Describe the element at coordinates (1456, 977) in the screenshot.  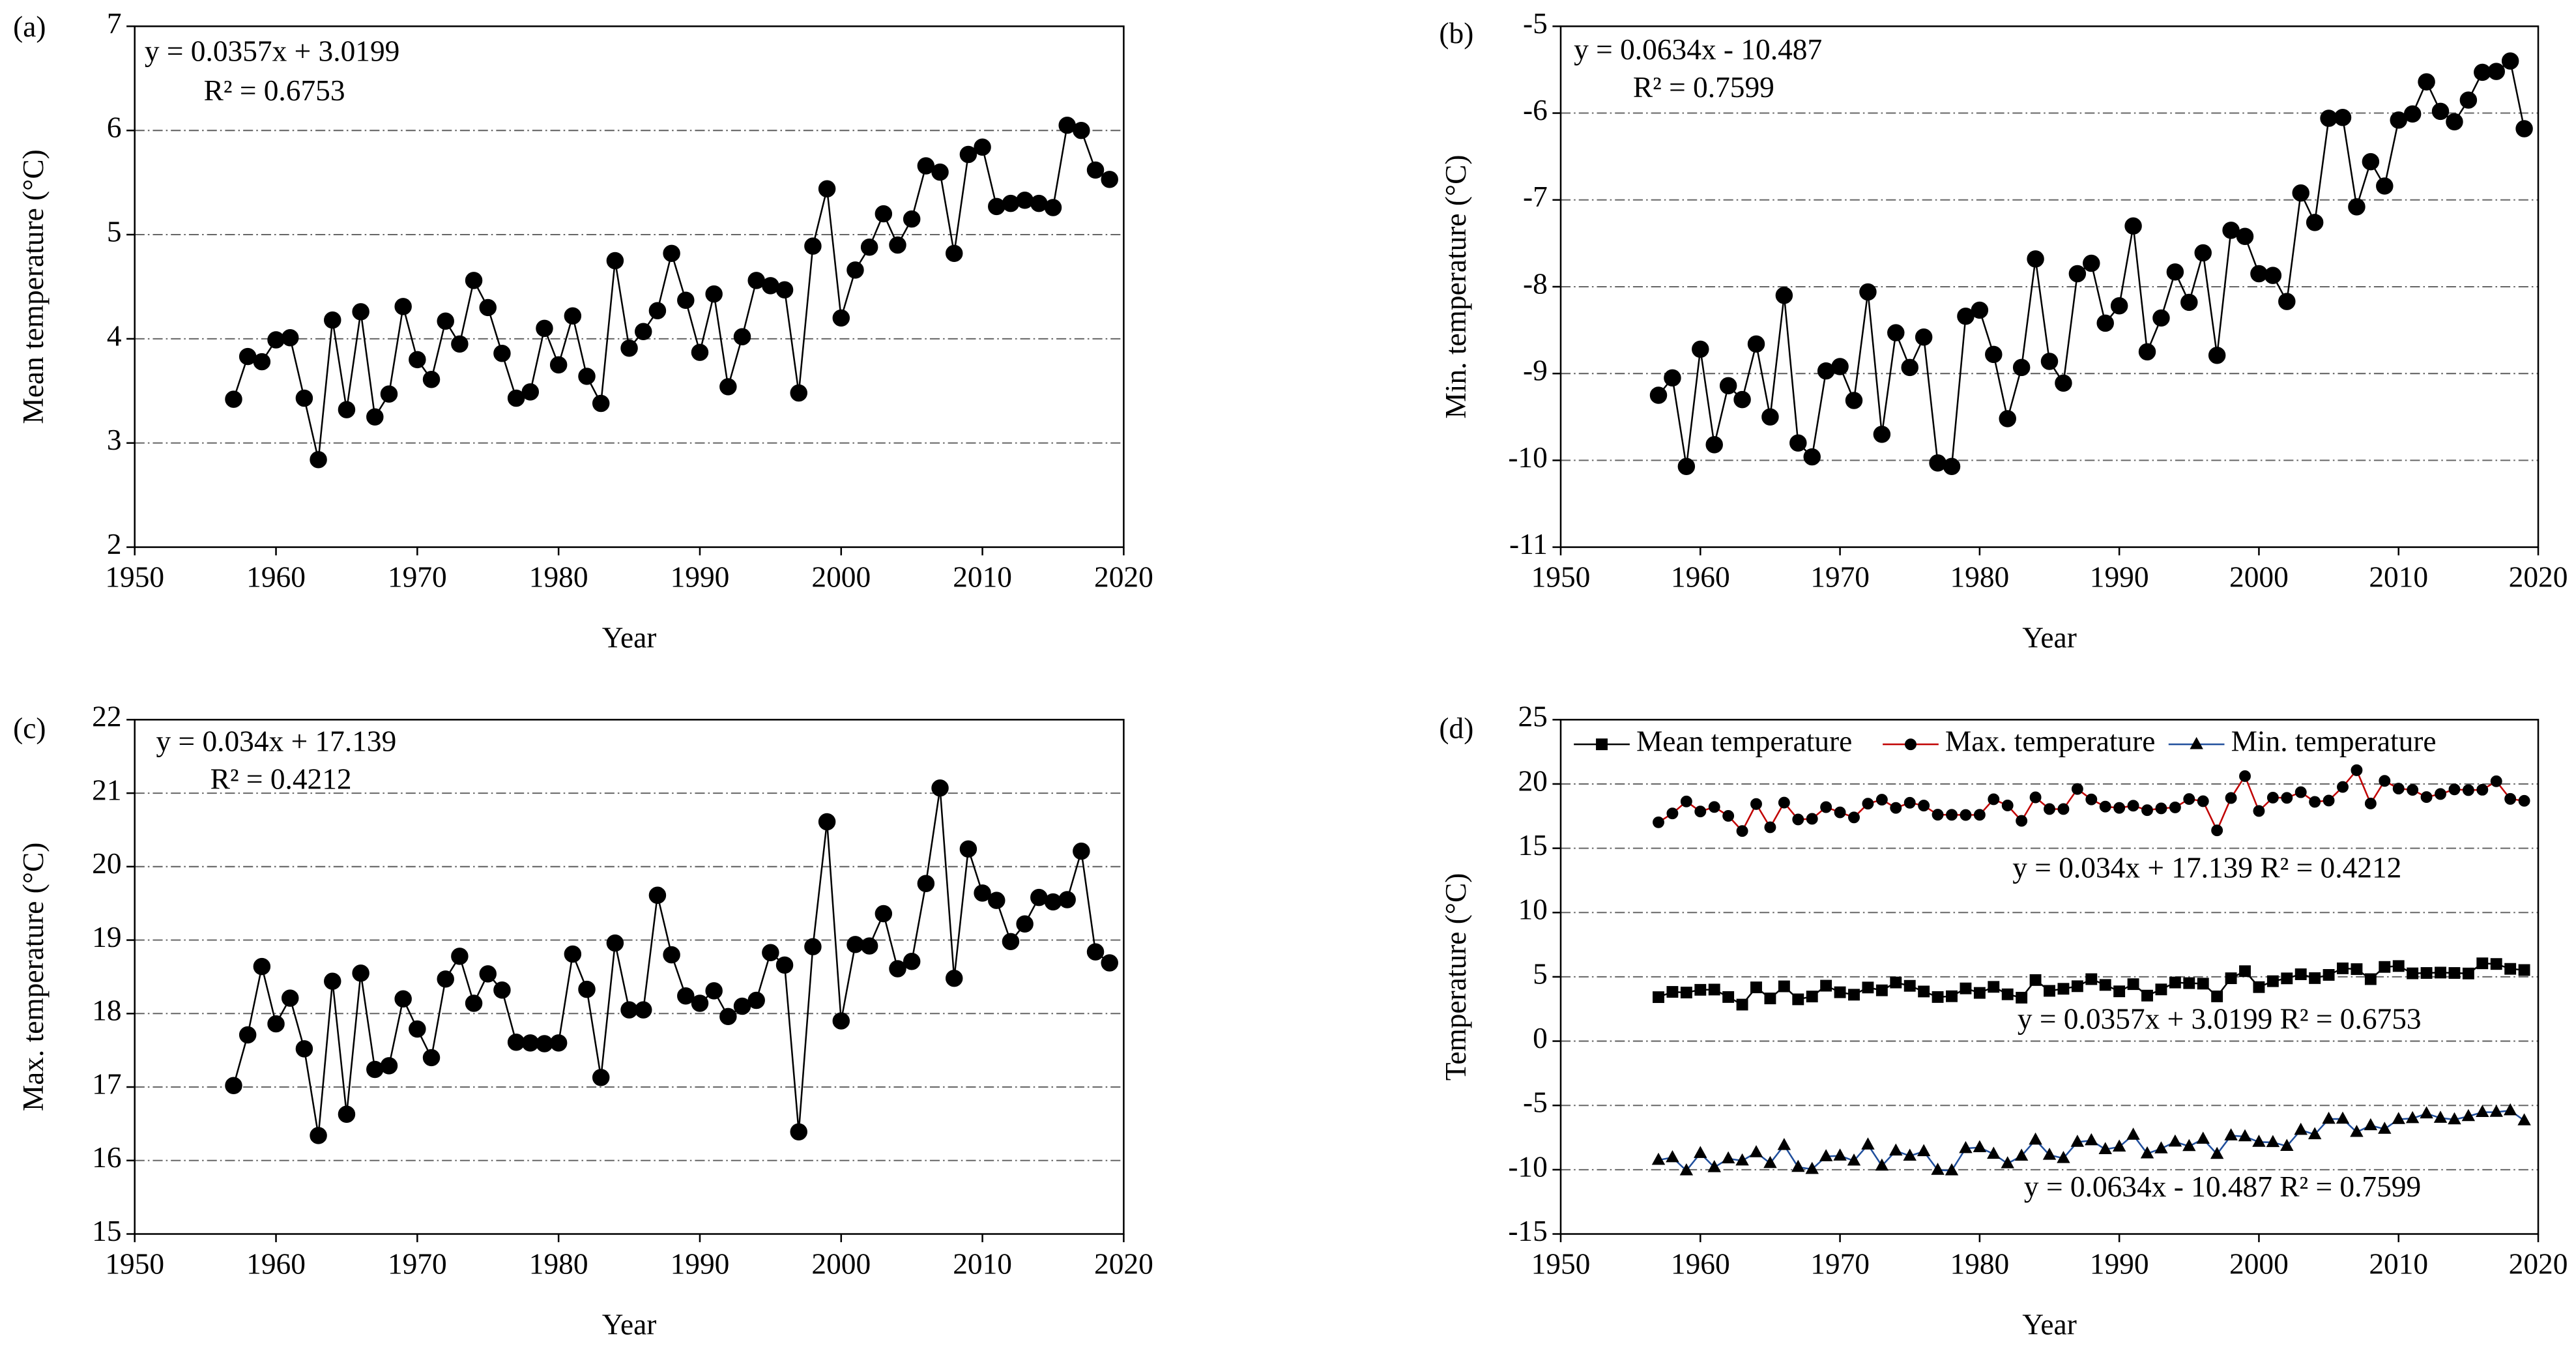
I see `y-axis-title: Temperature (°C)` at that location.